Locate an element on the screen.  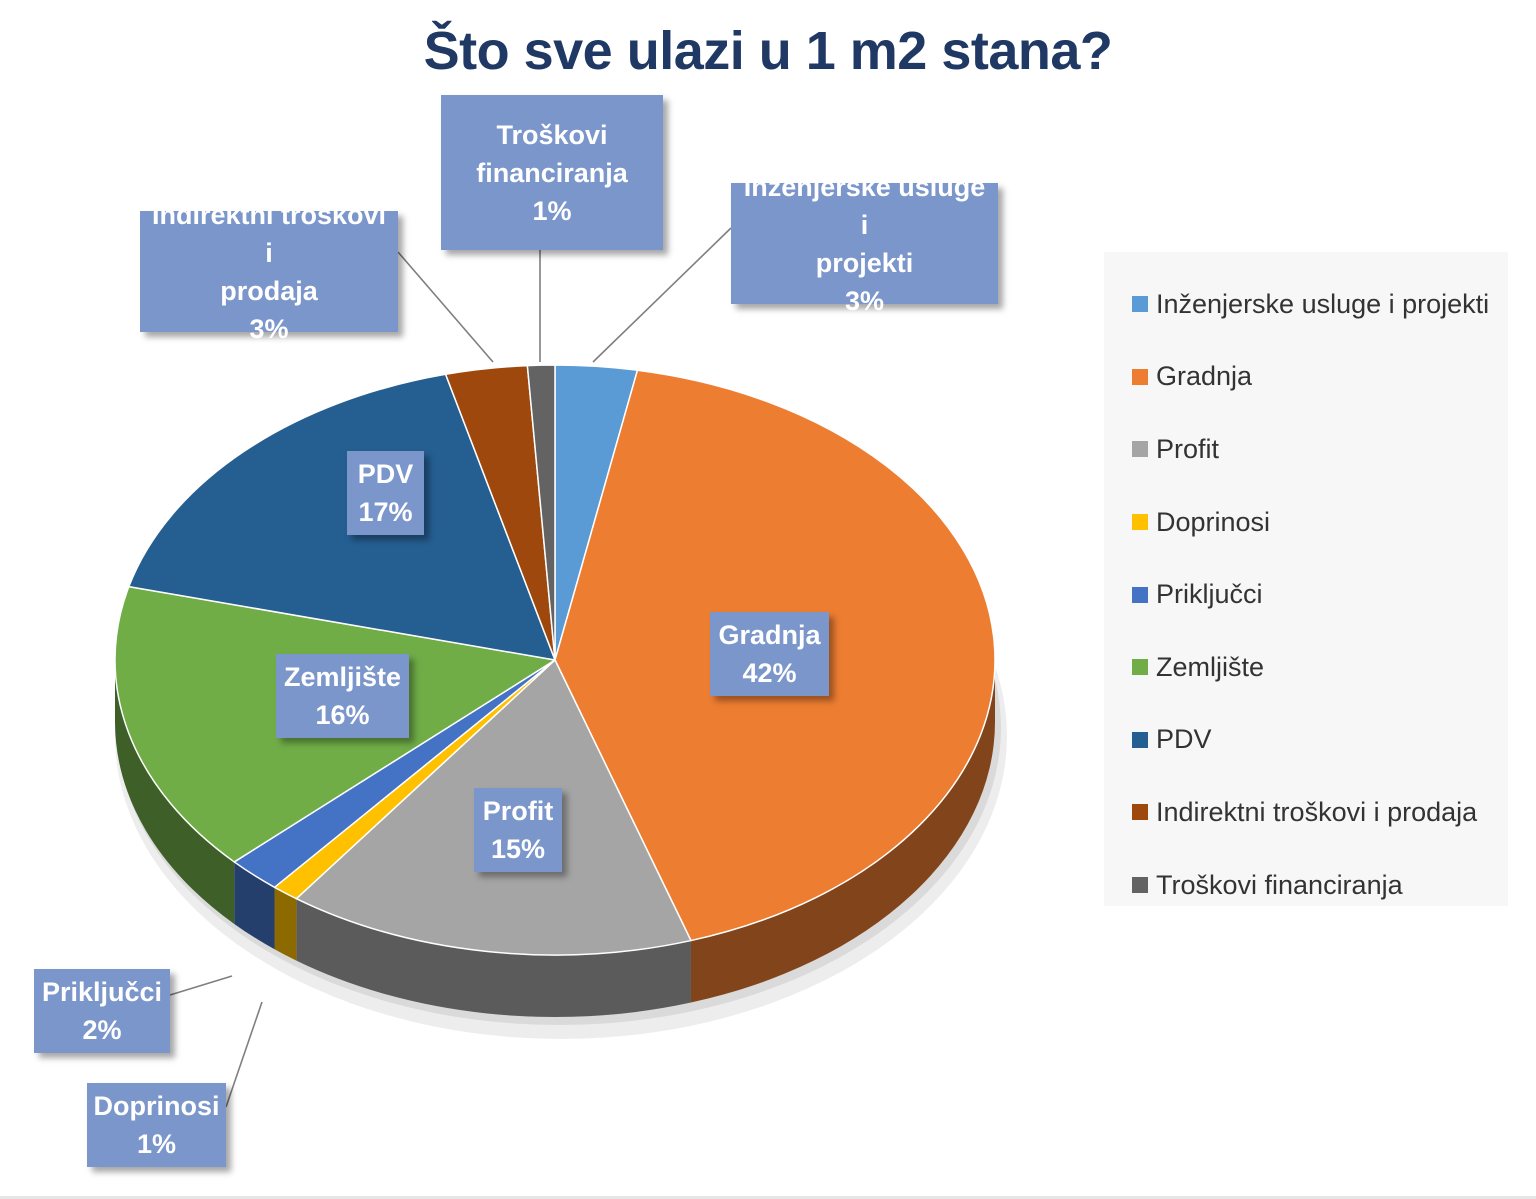
data-label-inzenjerske-usluge-i-projekti: Inženjerske usluge i projekti 3% is located at coordinates (864, 244).